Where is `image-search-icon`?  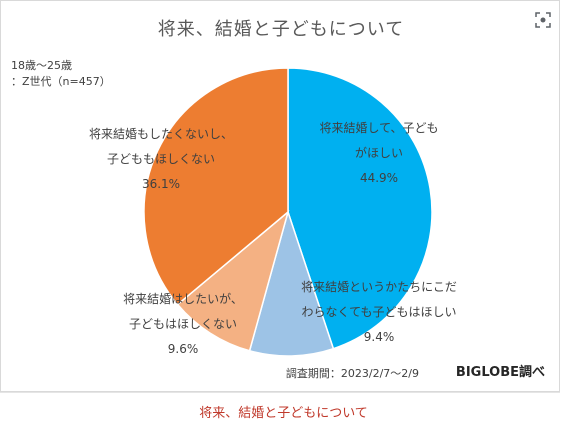 image-search-icon is located at coordinates (543, 20).